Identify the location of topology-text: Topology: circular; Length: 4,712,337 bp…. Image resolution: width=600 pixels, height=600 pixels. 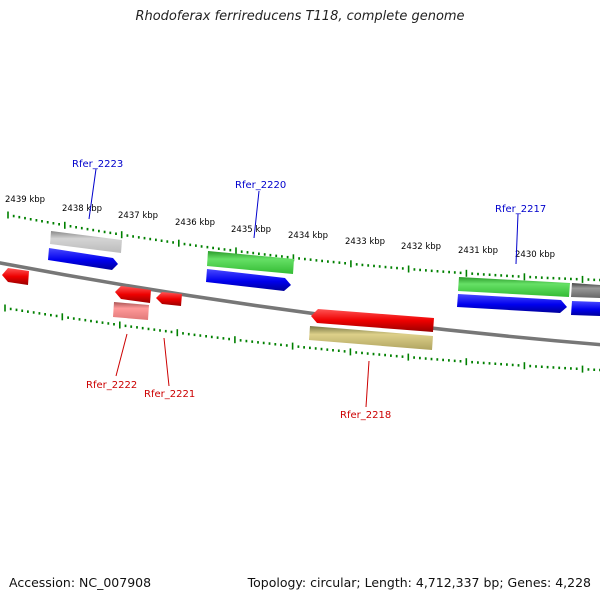
(419, 582).